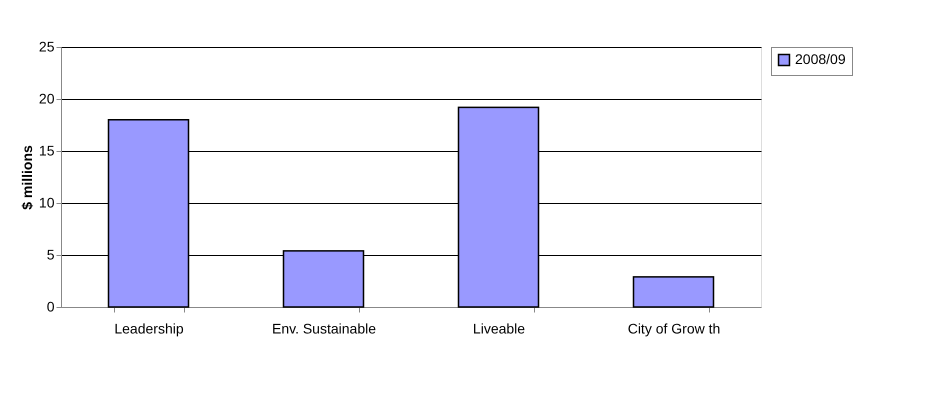  Describe the element at coordinates (46, 202) in the screenshot. I see `y-tick-label: 10` at that location.